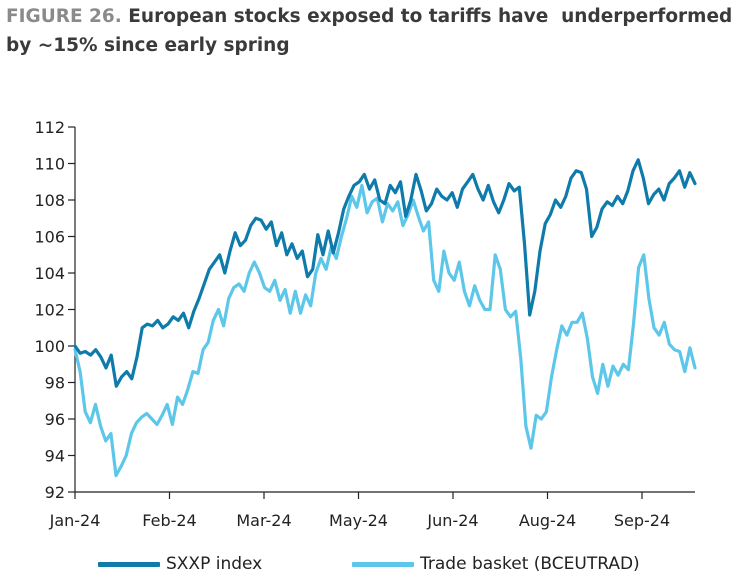 Image resolution: width=750 pixels, height=586 pixels. What do you see at coordinates (530, 564) in the screenshot?
I see `legend-label-trade-basket: Trade basket (BCEUTRAD)` at bounding box center [530, 564].